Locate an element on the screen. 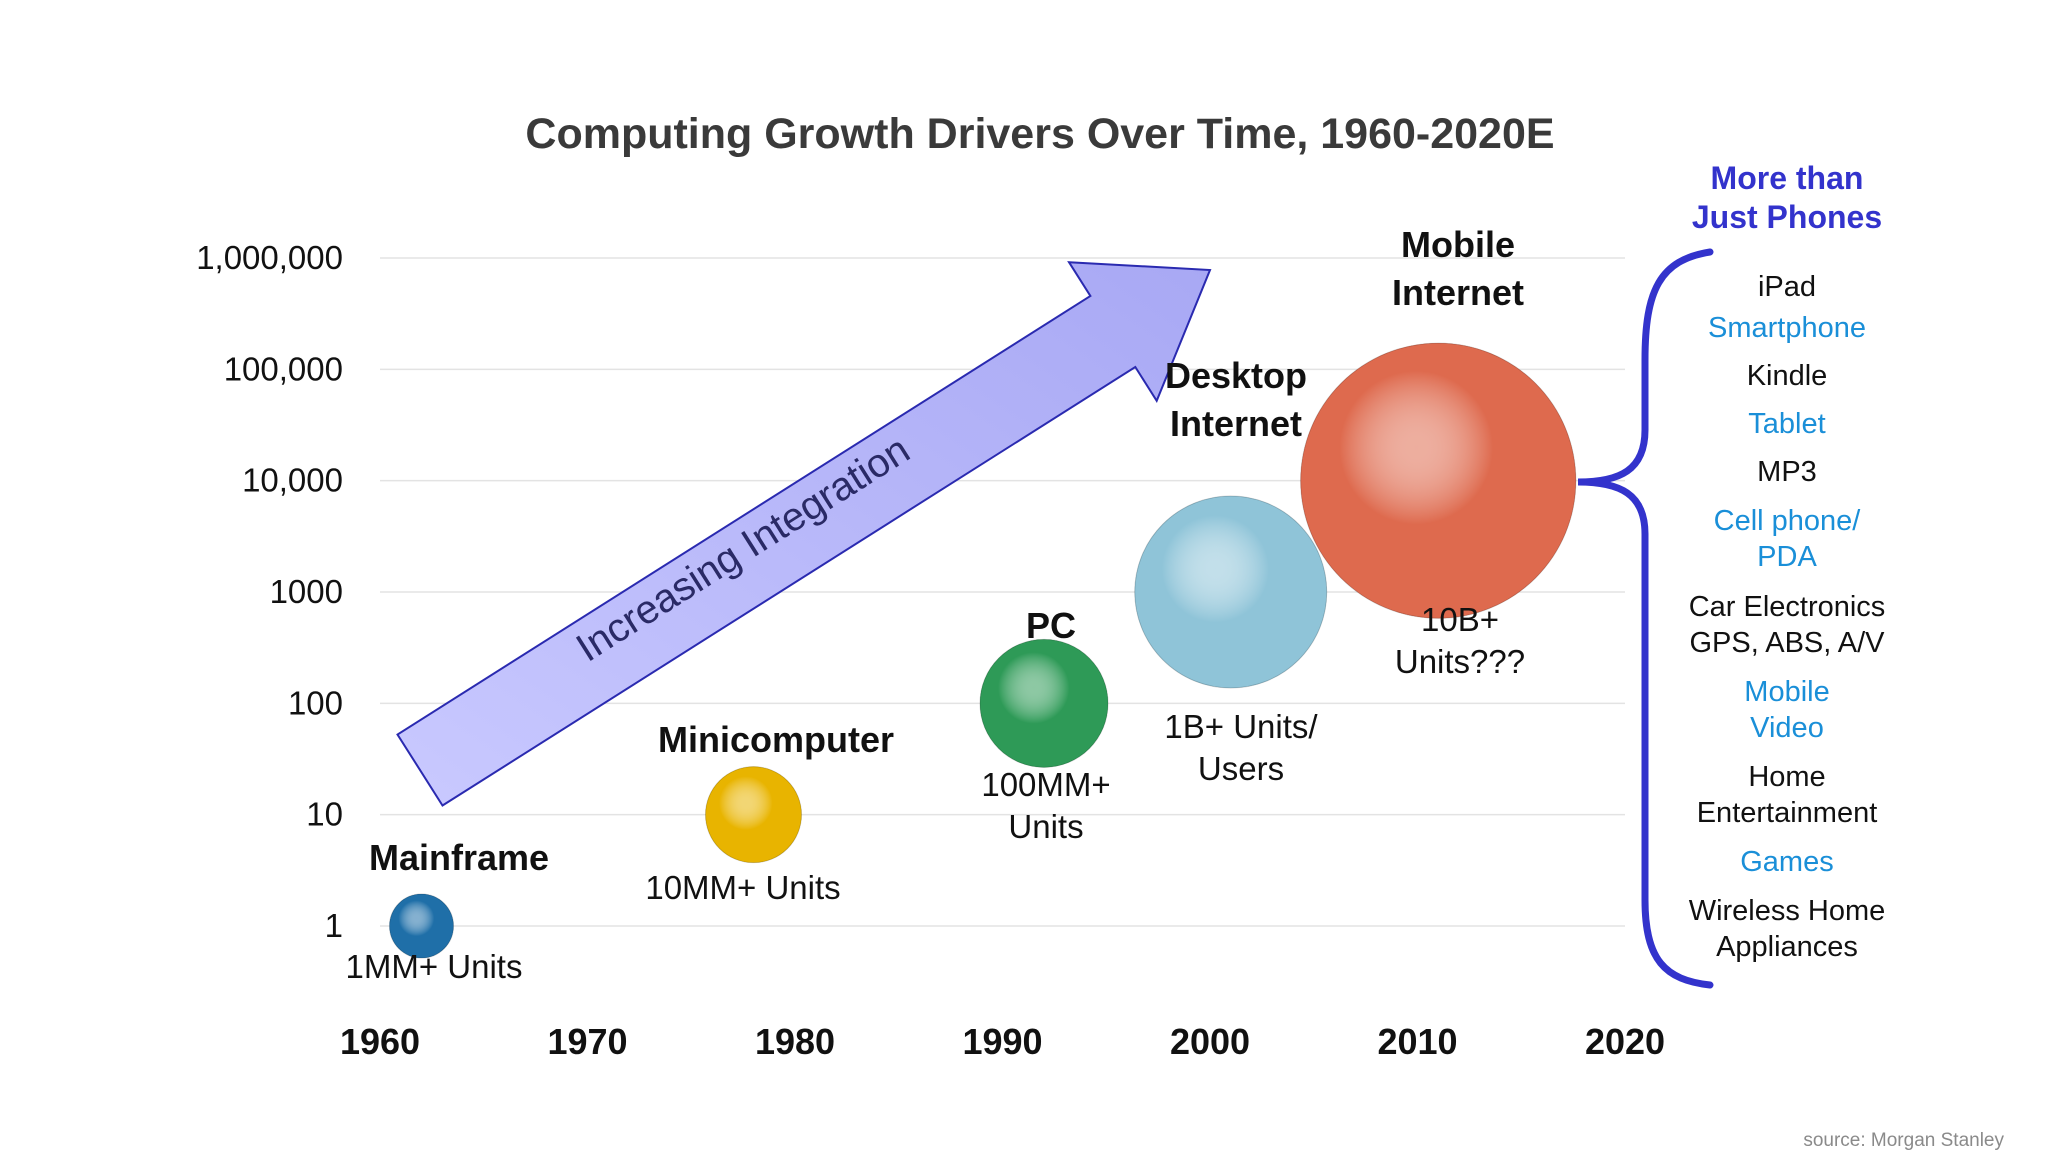 Image resolution: width=2048 pixels, height=1152 pixels. x-axis-ticks: 1960 1970 1980 1990 2000 2010 2020 is located at coordinates (1002, 1041).